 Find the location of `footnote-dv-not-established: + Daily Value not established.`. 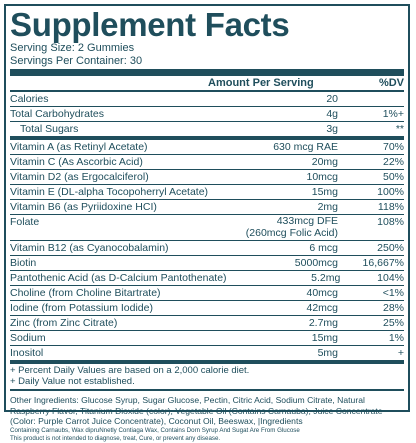

footnote-dv-not-established: + Daily Value not established. is located at coordinates (72, 381).